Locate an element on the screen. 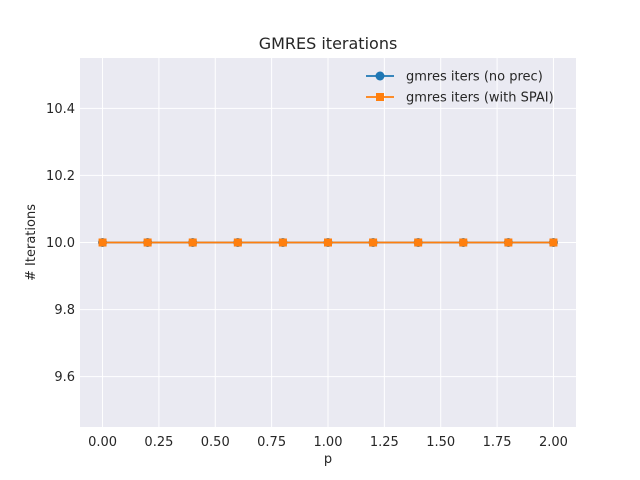  y-tick-label: 9.8 is located at coordinates (64, 310).